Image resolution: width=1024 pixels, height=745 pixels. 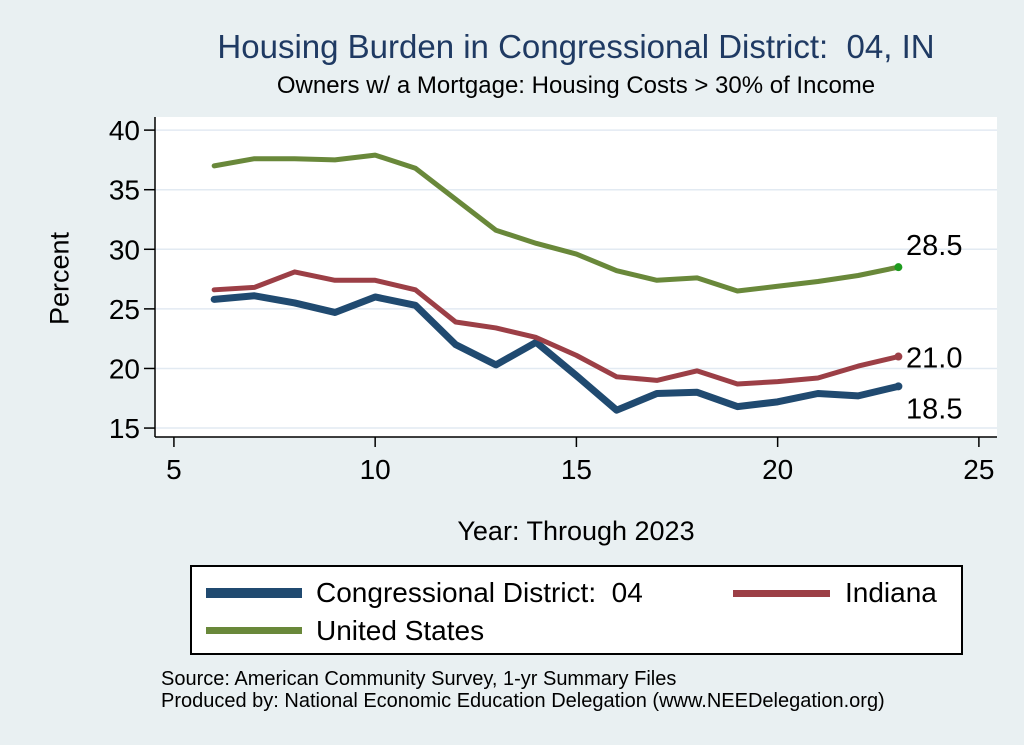 What do you see at coordinates (174, 469) in the screenshot?
I see `x-tick-label: 5` at bounding box center [174, 469].